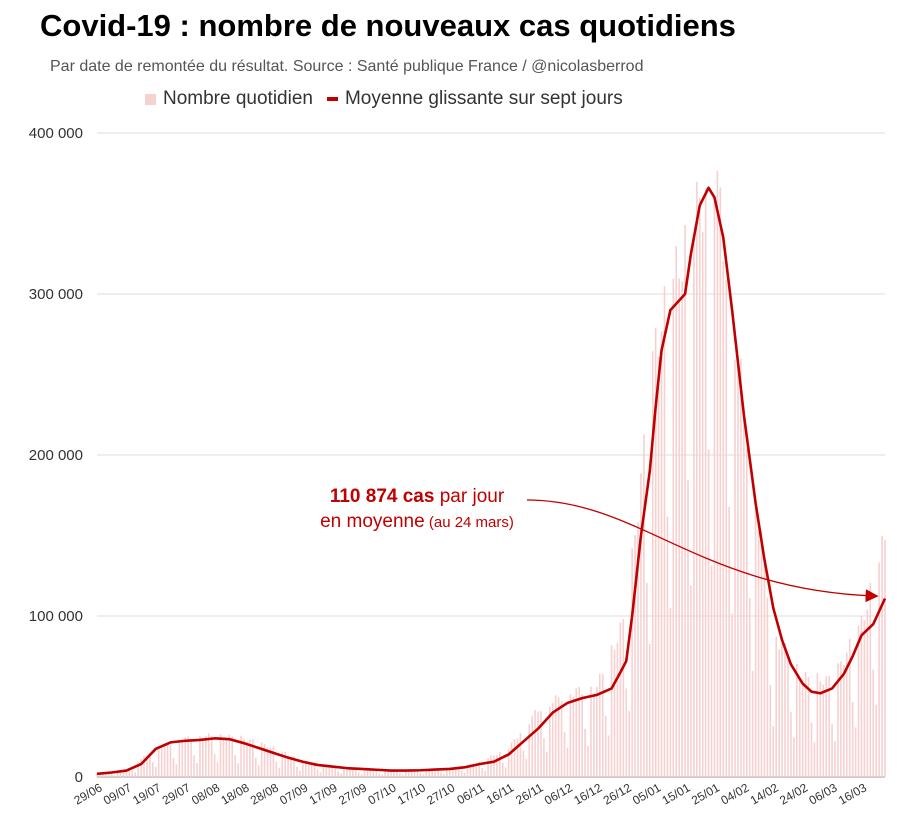 The height and width of the screenshot is (819, 900). I want to click on y-tick-label: 100 000, so click(56, 616).